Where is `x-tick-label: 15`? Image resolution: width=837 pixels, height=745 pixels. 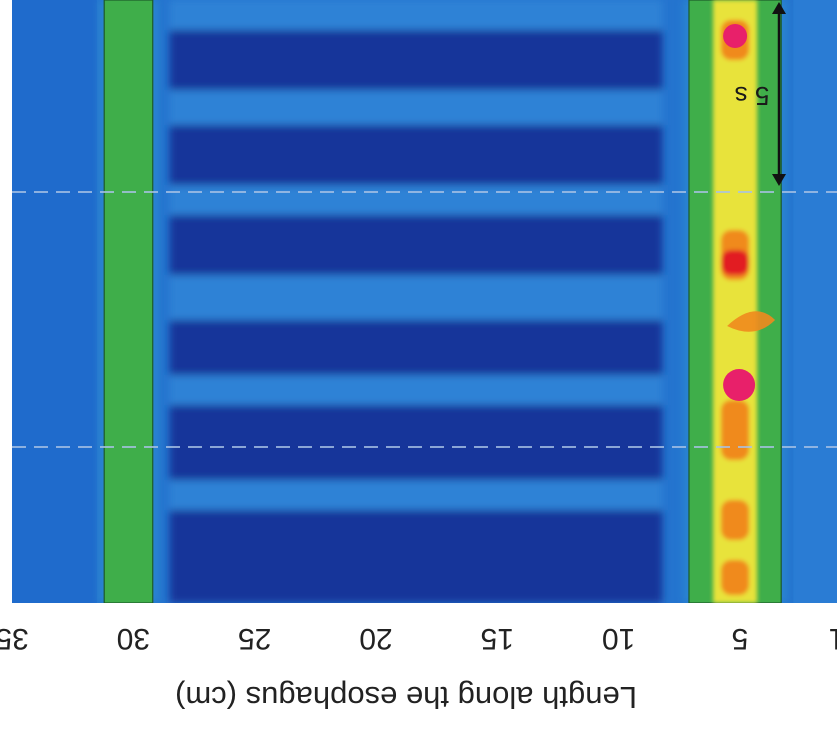 x-tick-label: 15 is located at coordinates (497, 638).